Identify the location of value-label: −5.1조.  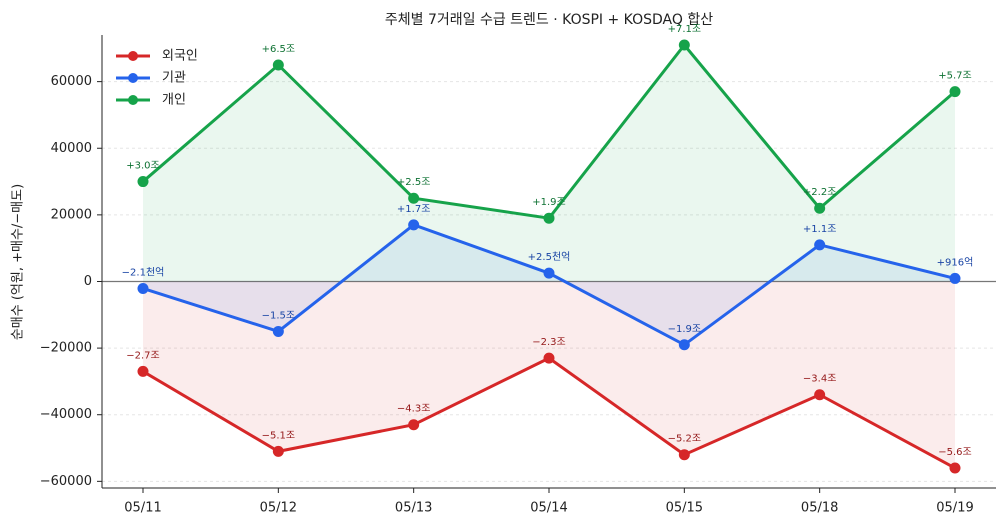
(278, 435).